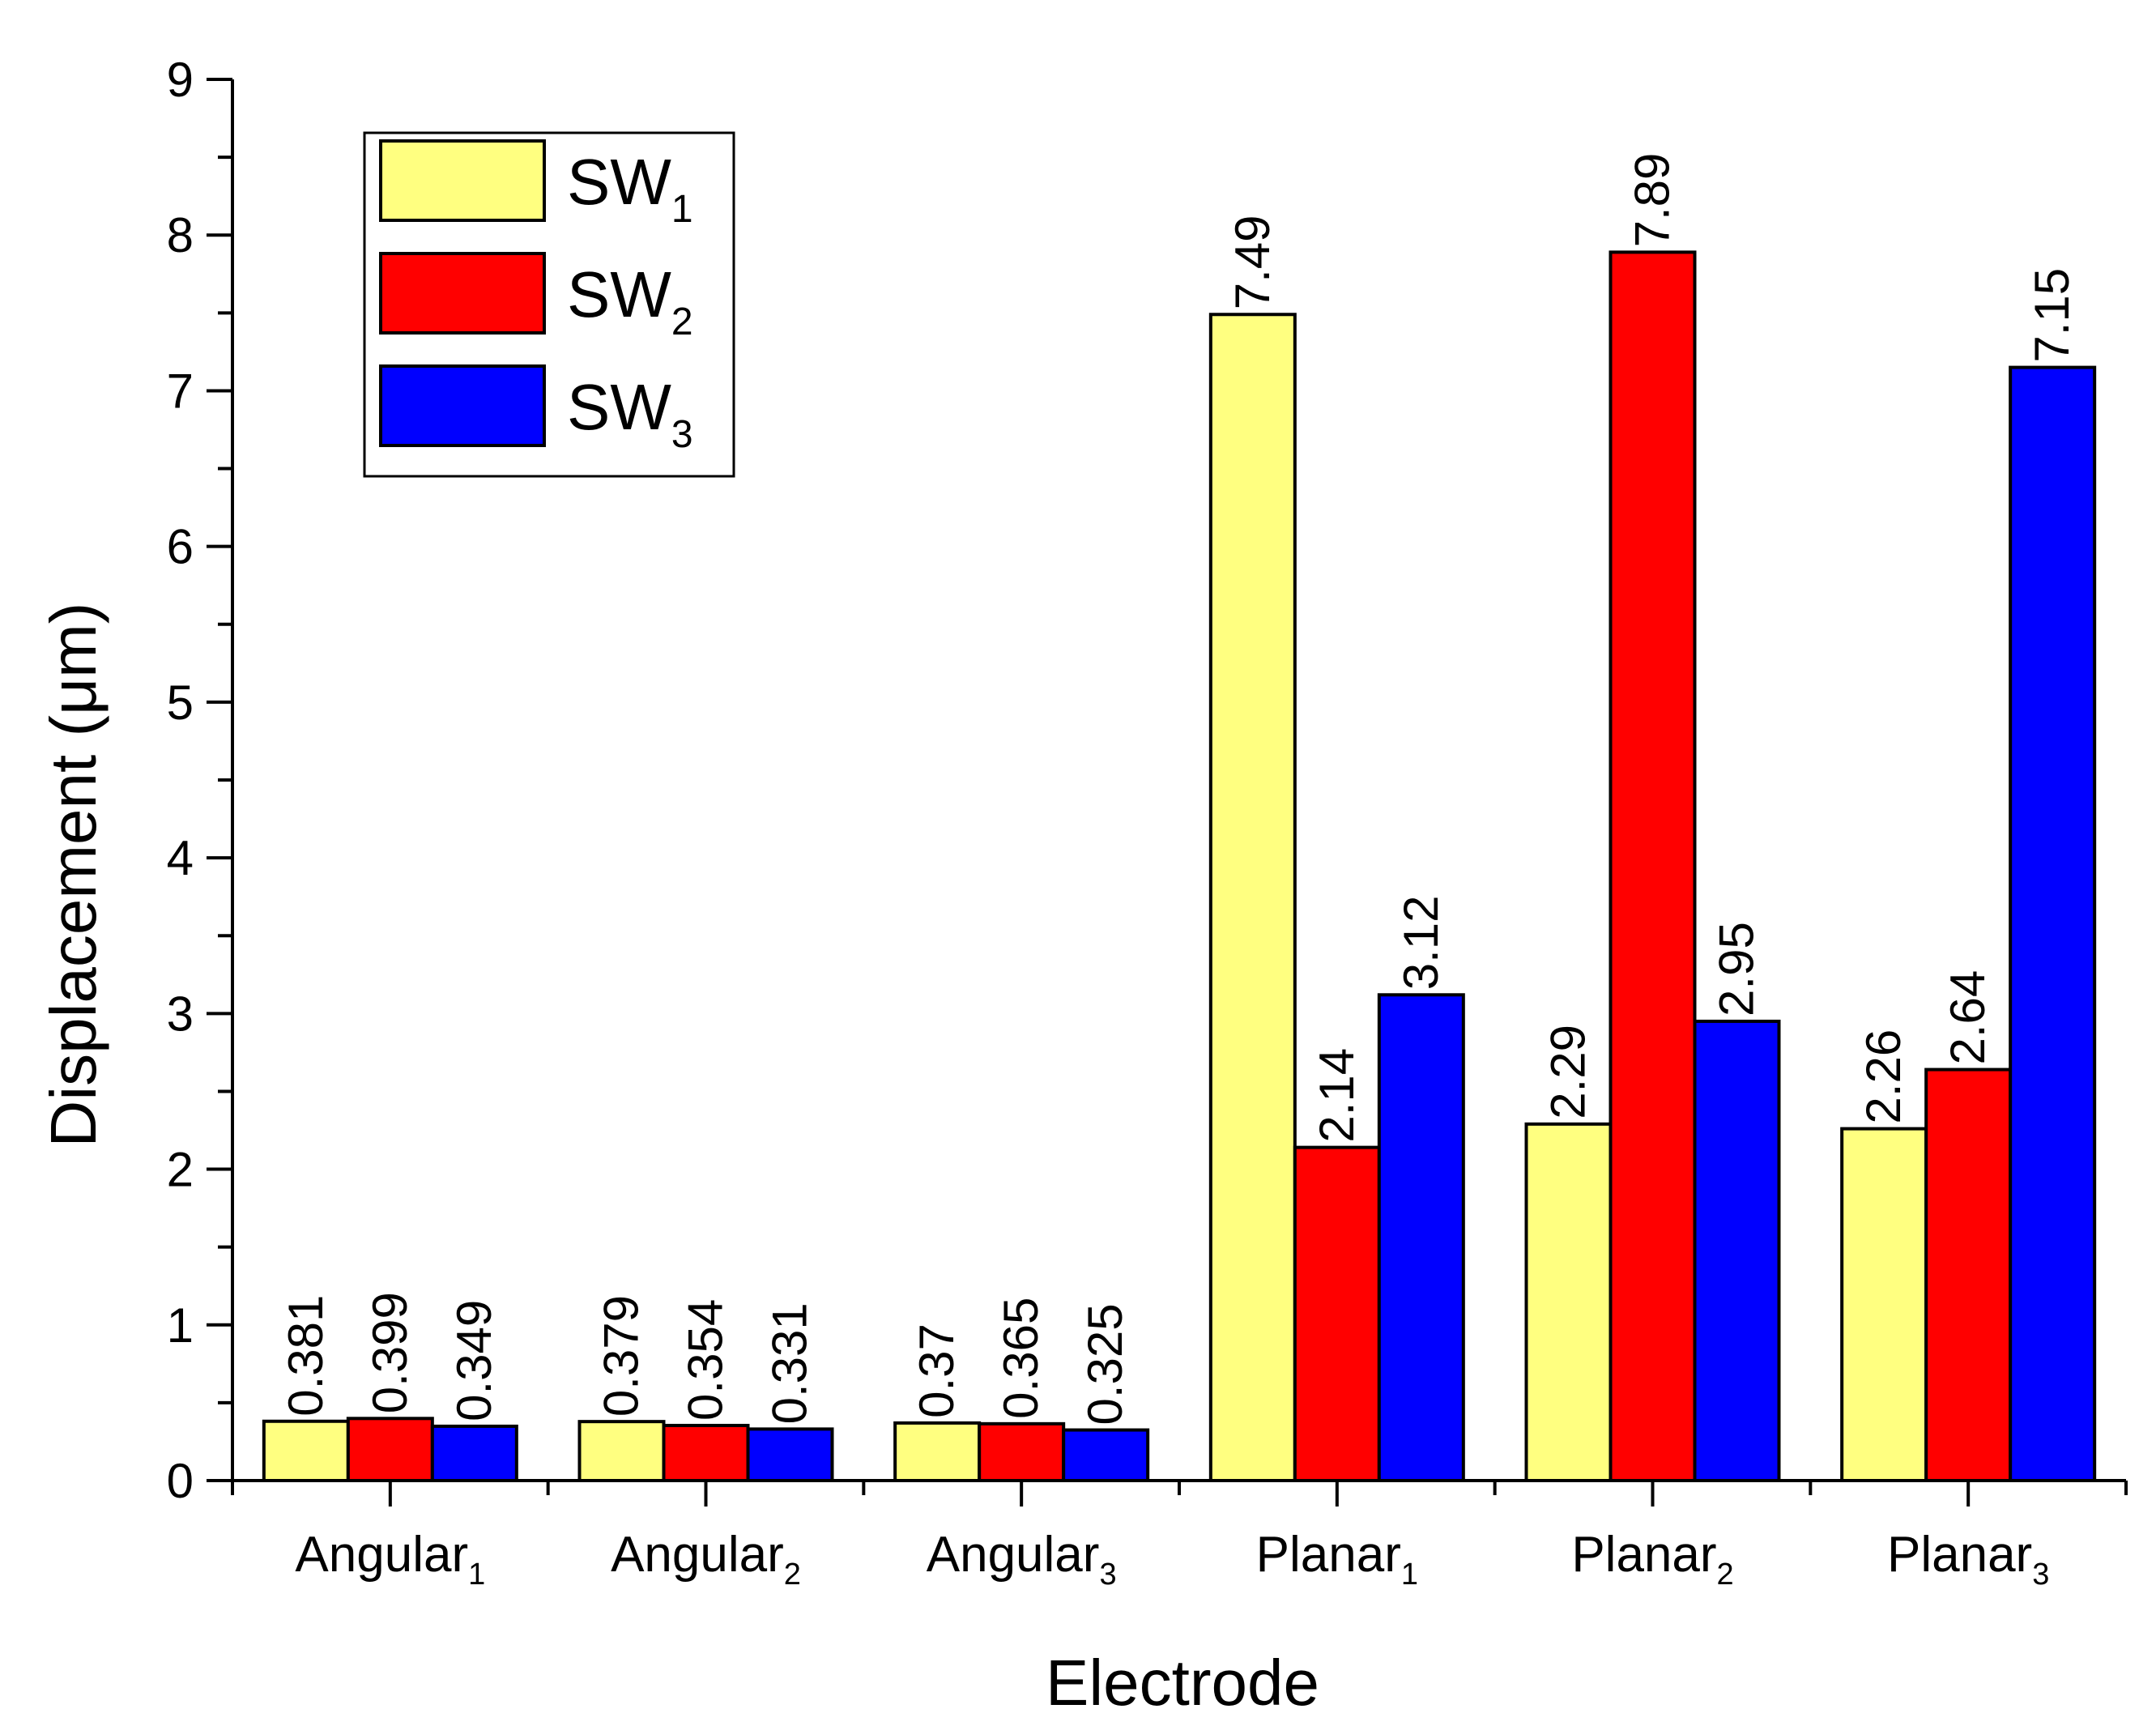 This screenshot has width=2156, height=1726. What do you see at coordinates (549, 304) in the screenshot?
I see `legend: SW1 SW2 SW3` at bounding box center [549, 304].